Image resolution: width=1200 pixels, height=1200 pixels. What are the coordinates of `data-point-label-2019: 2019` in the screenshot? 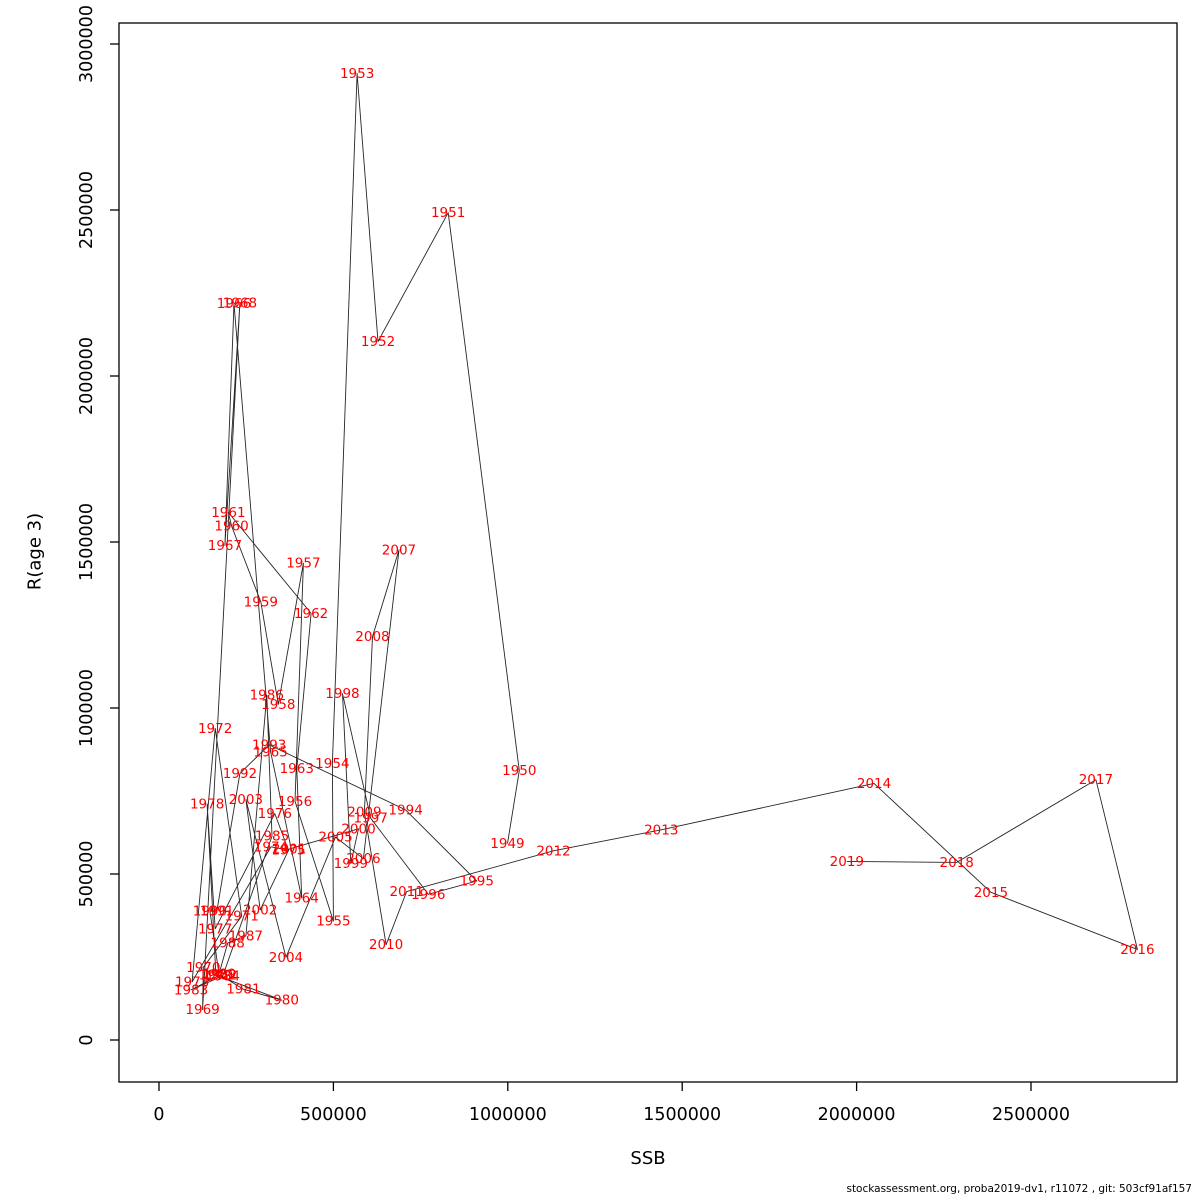 It's located at (847, 862).